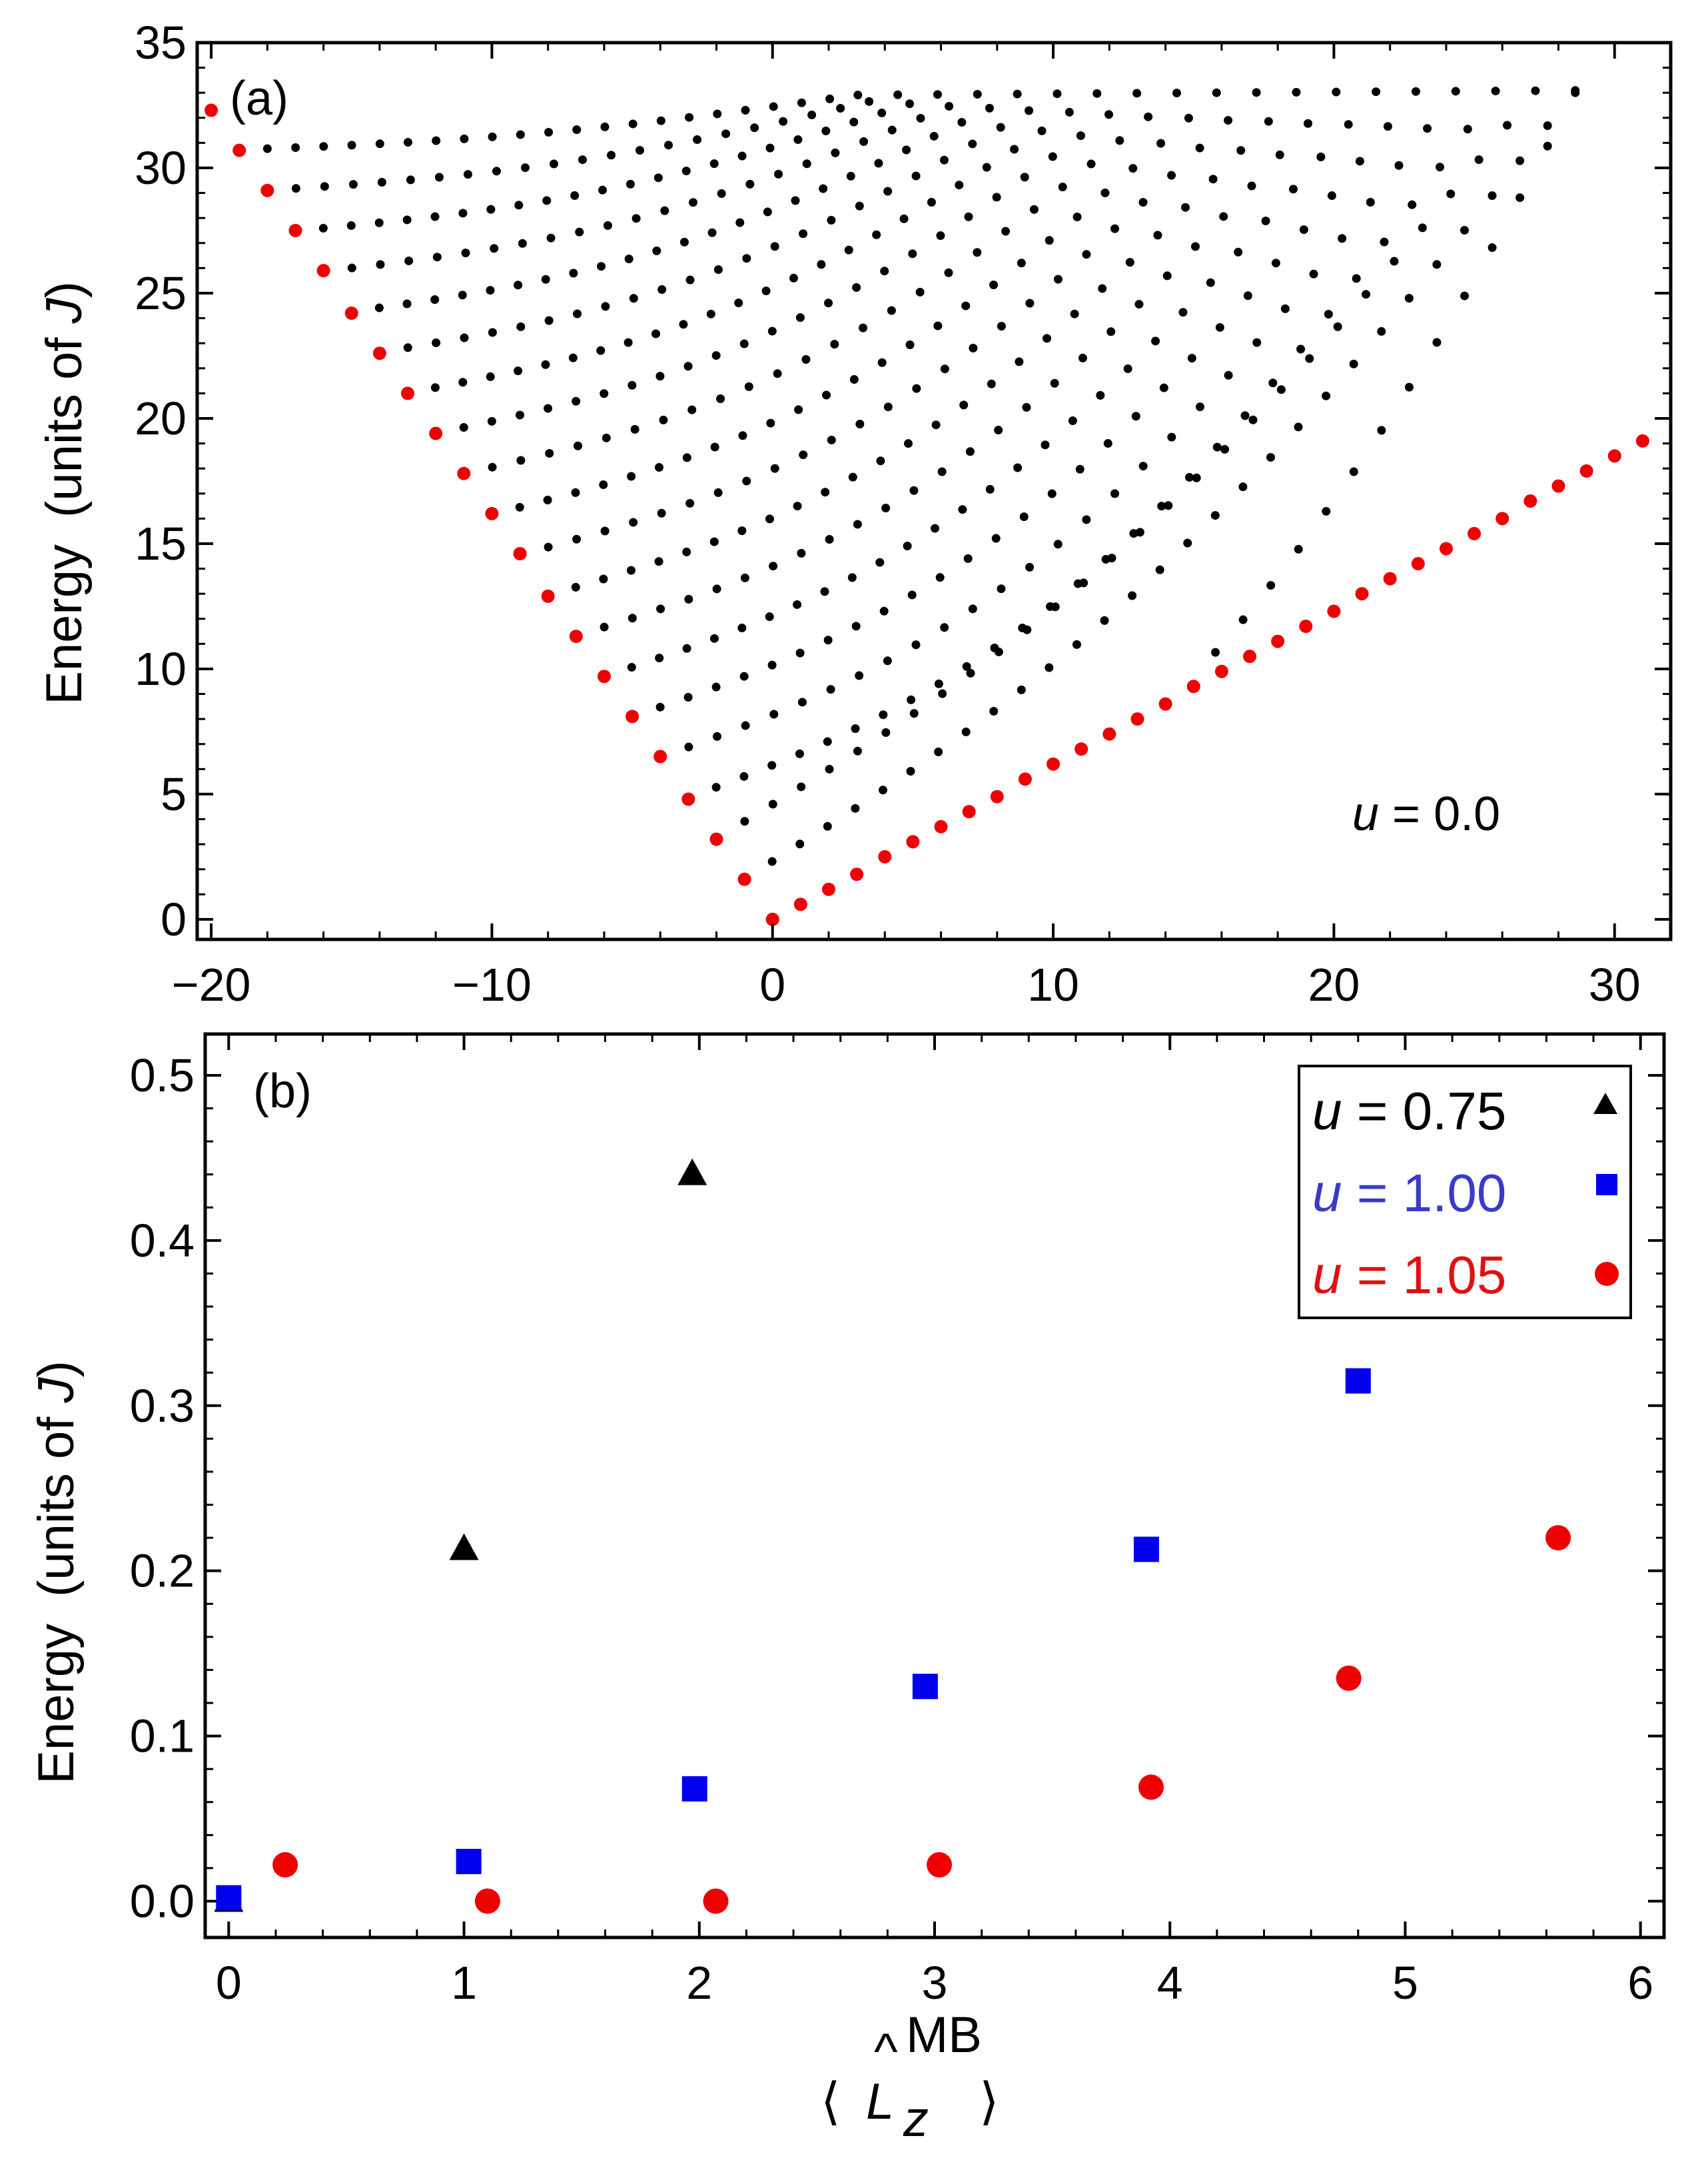 The height and width of the screenshot is (2172, 1708). I want to click on panel-b-ytick-label: 0.4, so click(162, 1241).